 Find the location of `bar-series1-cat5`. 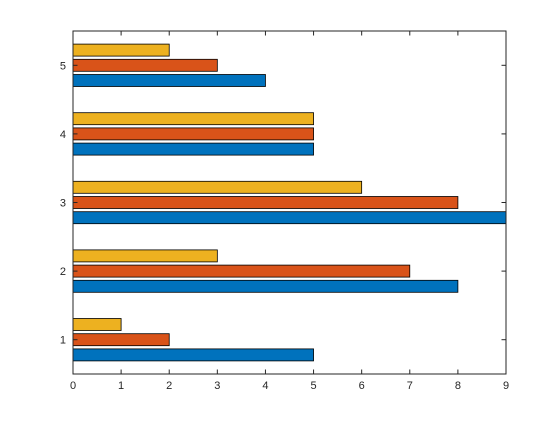

bar-series1-cat5 is located at coordinates (169, 80).